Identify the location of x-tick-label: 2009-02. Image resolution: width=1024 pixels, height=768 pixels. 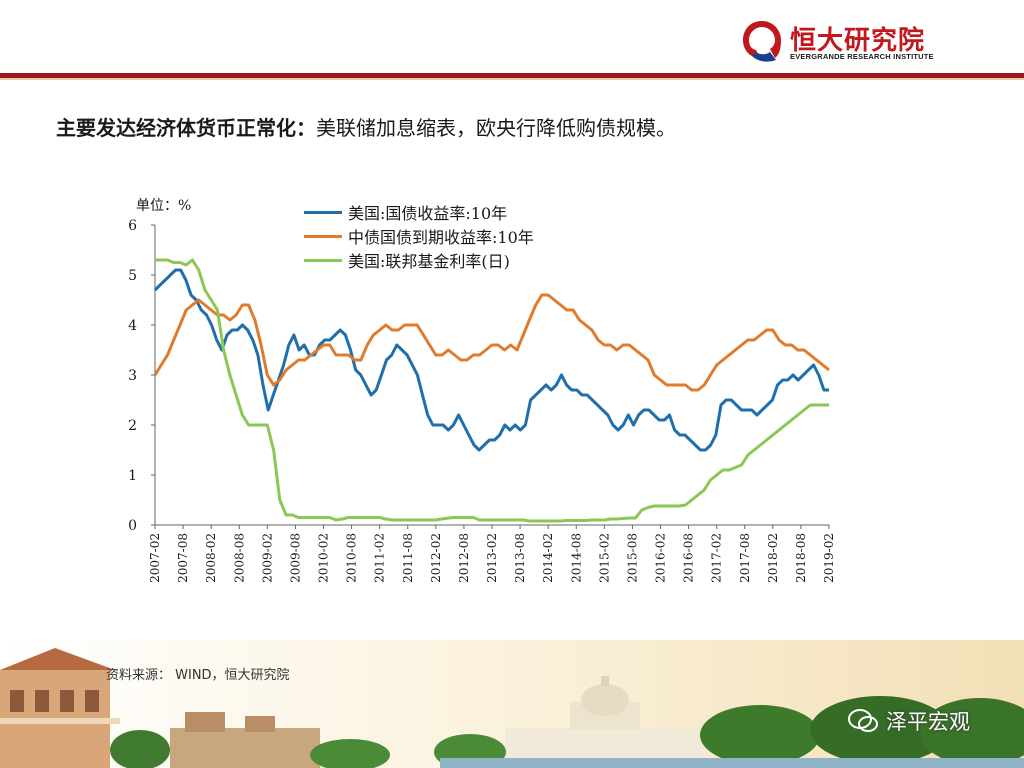
(267, 558).